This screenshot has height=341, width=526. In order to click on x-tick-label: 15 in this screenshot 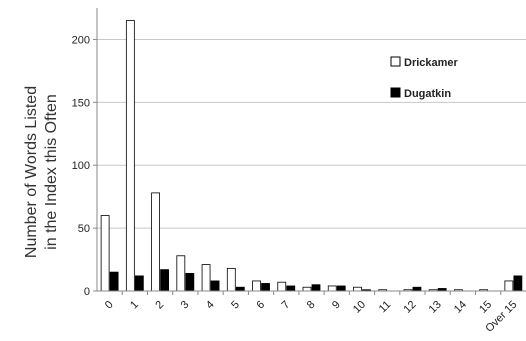, I will do `click(485, 307)`.